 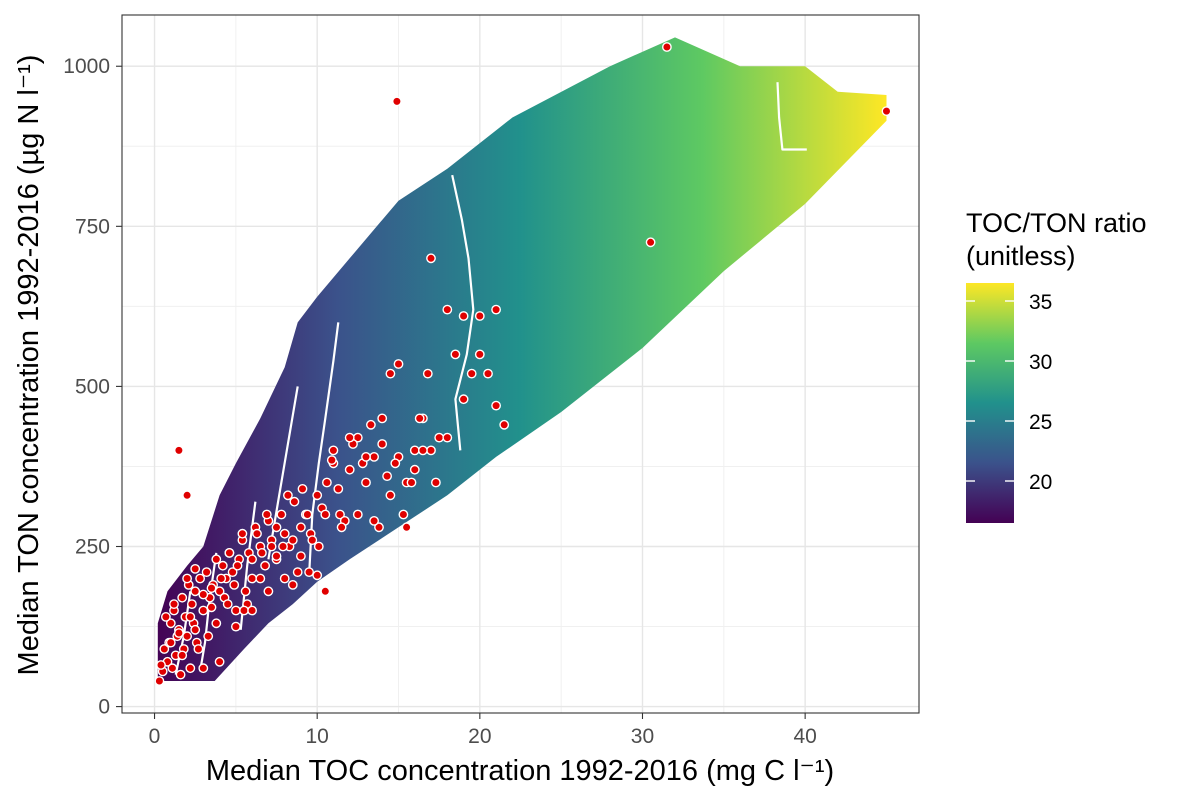 What do you see at coordinates (990, 403) in the screenshot?
I see `legend-colorbar` at bounding box center [990, 403].